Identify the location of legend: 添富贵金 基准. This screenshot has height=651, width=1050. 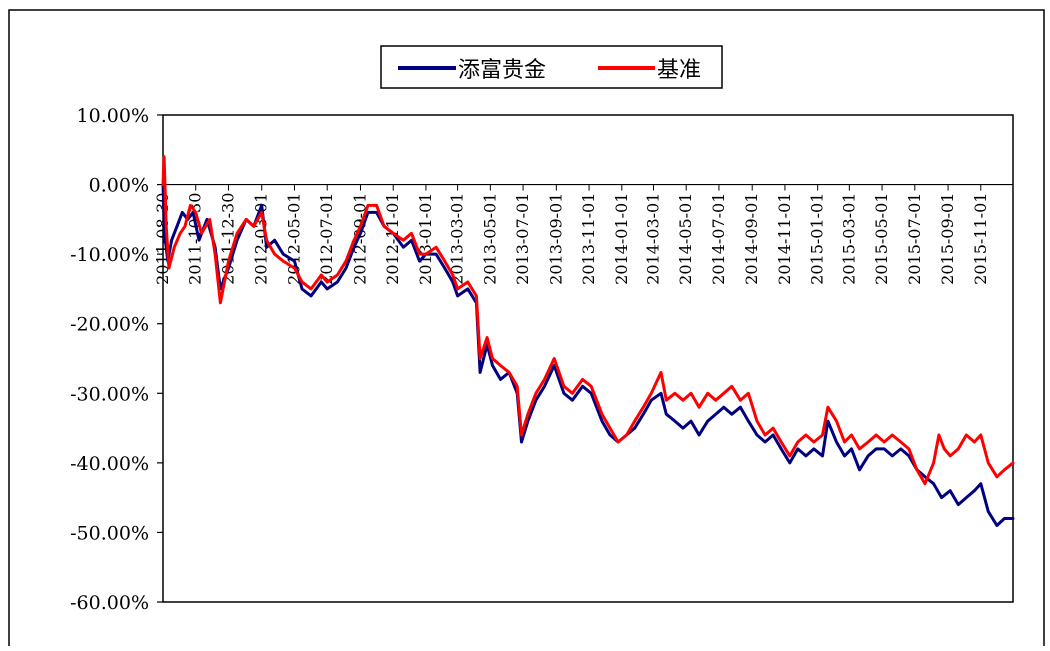
(551, 67).